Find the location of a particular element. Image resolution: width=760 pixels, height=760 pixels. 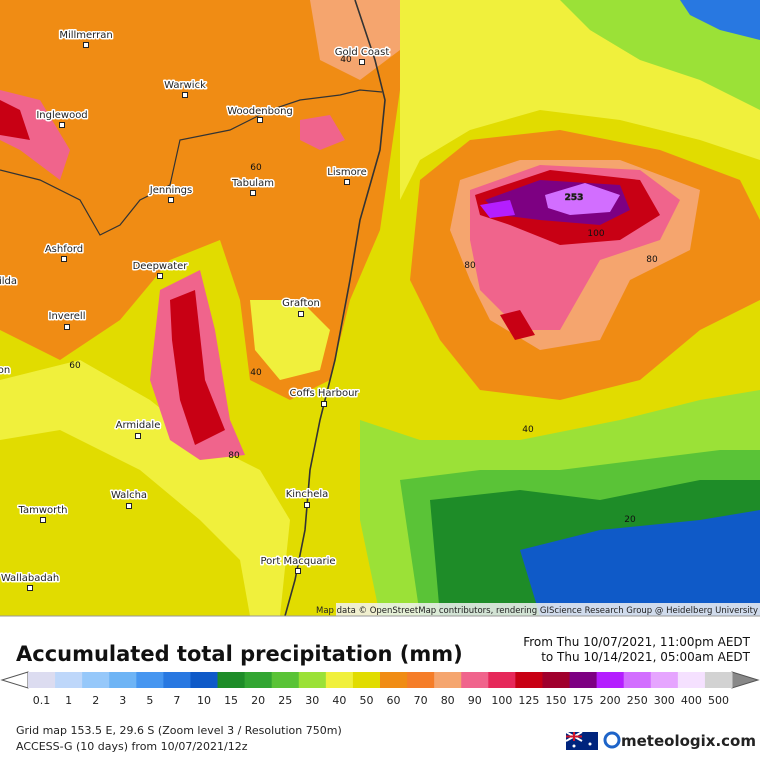

legend-label: 0.1 is located at coordinates (42, 700).